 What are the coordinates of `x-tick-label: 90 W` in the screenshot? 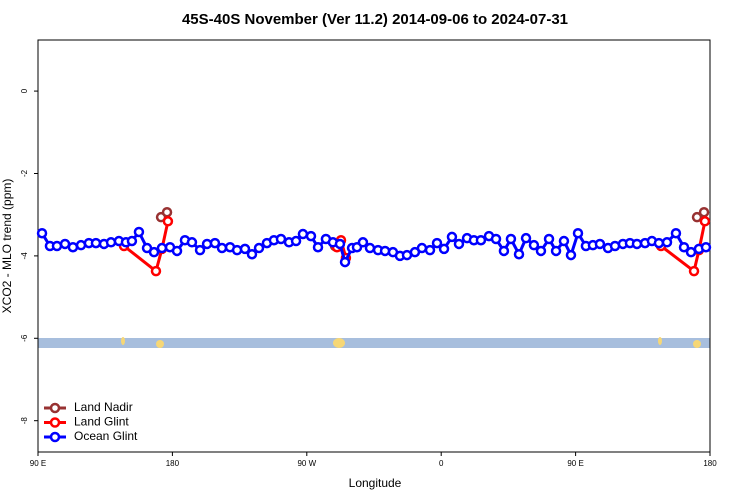 It's located at (306, 463).